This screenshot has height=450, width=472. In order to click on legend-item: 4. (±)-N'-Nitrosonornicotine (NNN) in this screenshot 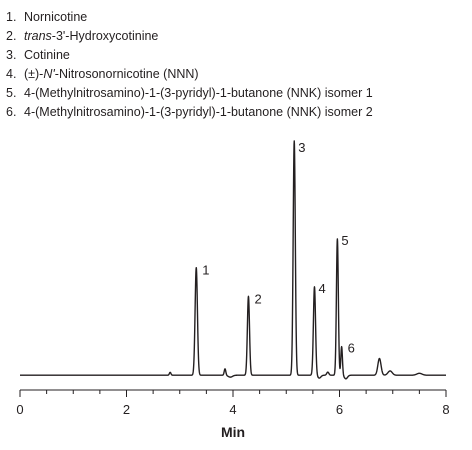, I will do `click(189, 74)`.